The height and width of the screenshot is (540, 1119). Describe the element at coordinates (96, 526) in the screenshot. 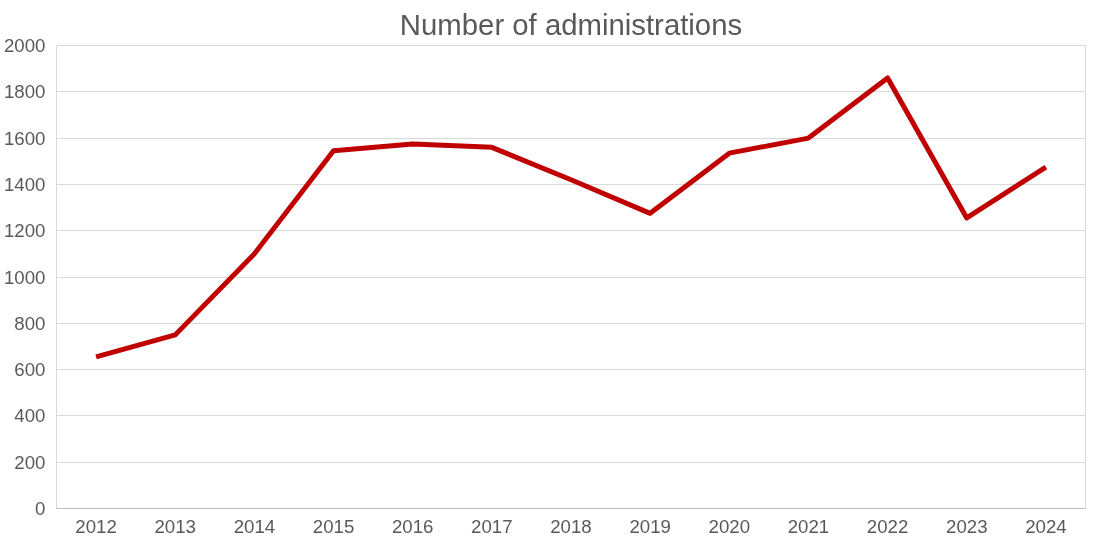

I see `x-tick-label: 2012` at that location.